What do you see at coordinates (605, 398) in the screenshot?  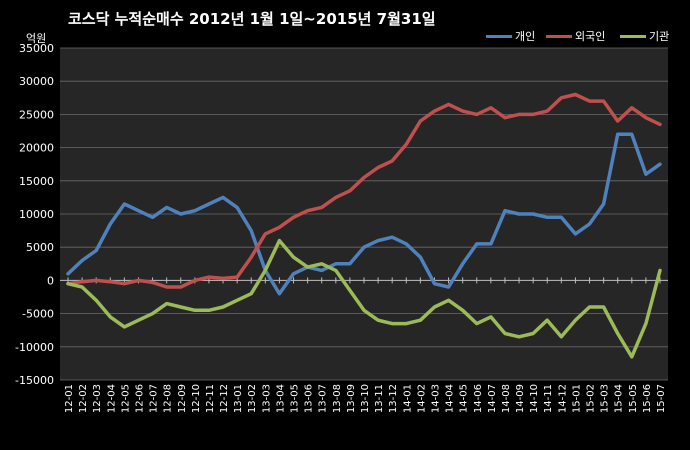 I see `x-tick-label: 15-03` at bounding box center [605, 398].